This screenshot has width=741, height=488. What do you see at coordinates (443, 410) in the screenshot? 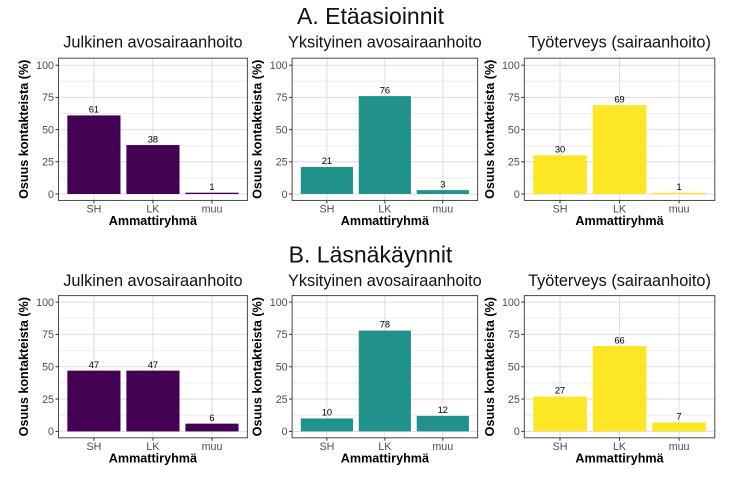
I see `svg-text: 12` at bounding box center [443, 410].